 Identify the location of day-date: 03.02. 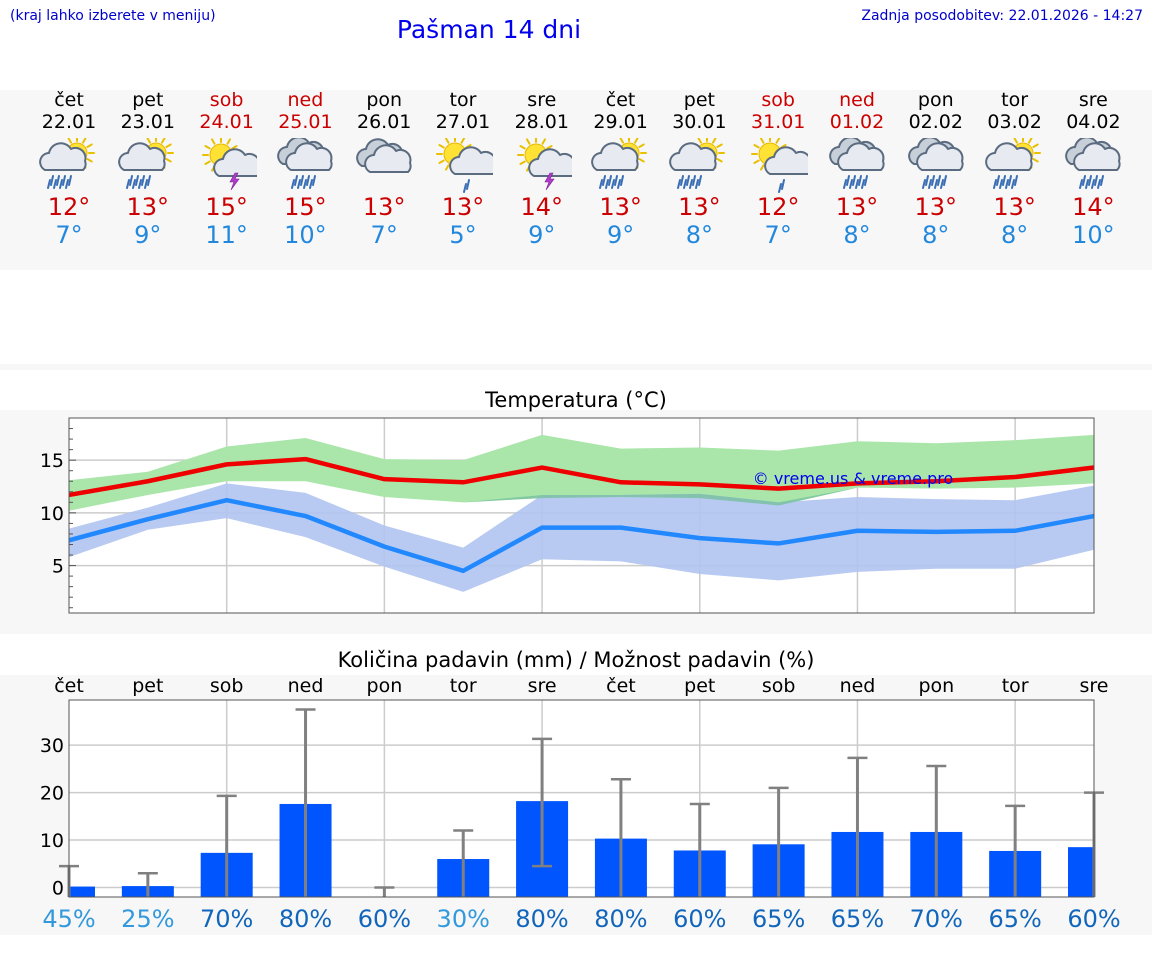
(1014, 122).